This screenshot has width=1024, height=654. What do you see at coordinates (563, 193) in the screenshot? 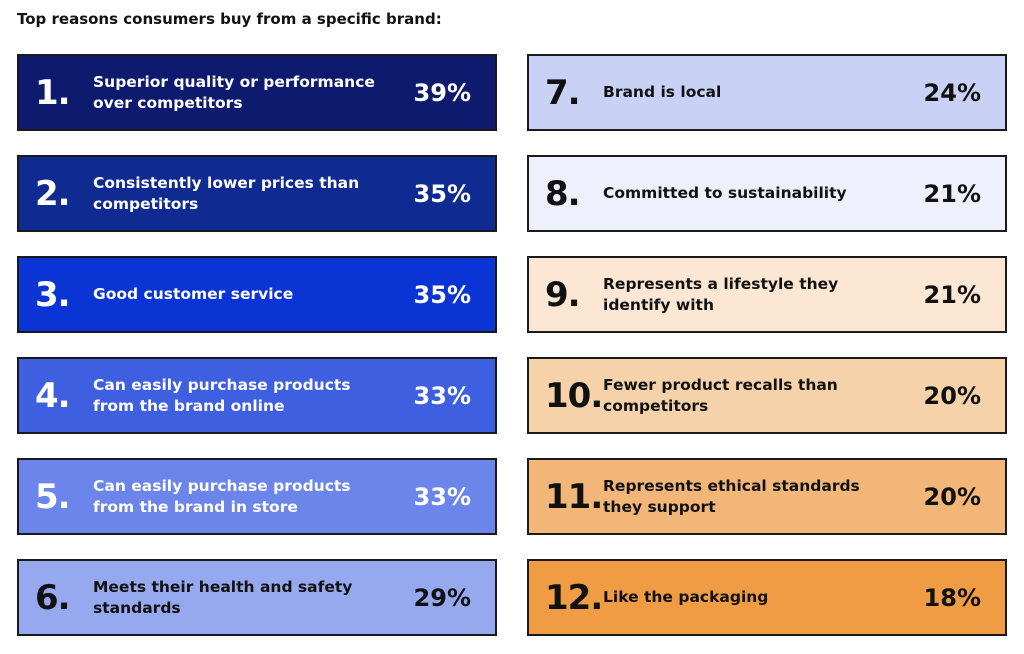
I see `rank-number: 8.` at bounding box center [563, 193].